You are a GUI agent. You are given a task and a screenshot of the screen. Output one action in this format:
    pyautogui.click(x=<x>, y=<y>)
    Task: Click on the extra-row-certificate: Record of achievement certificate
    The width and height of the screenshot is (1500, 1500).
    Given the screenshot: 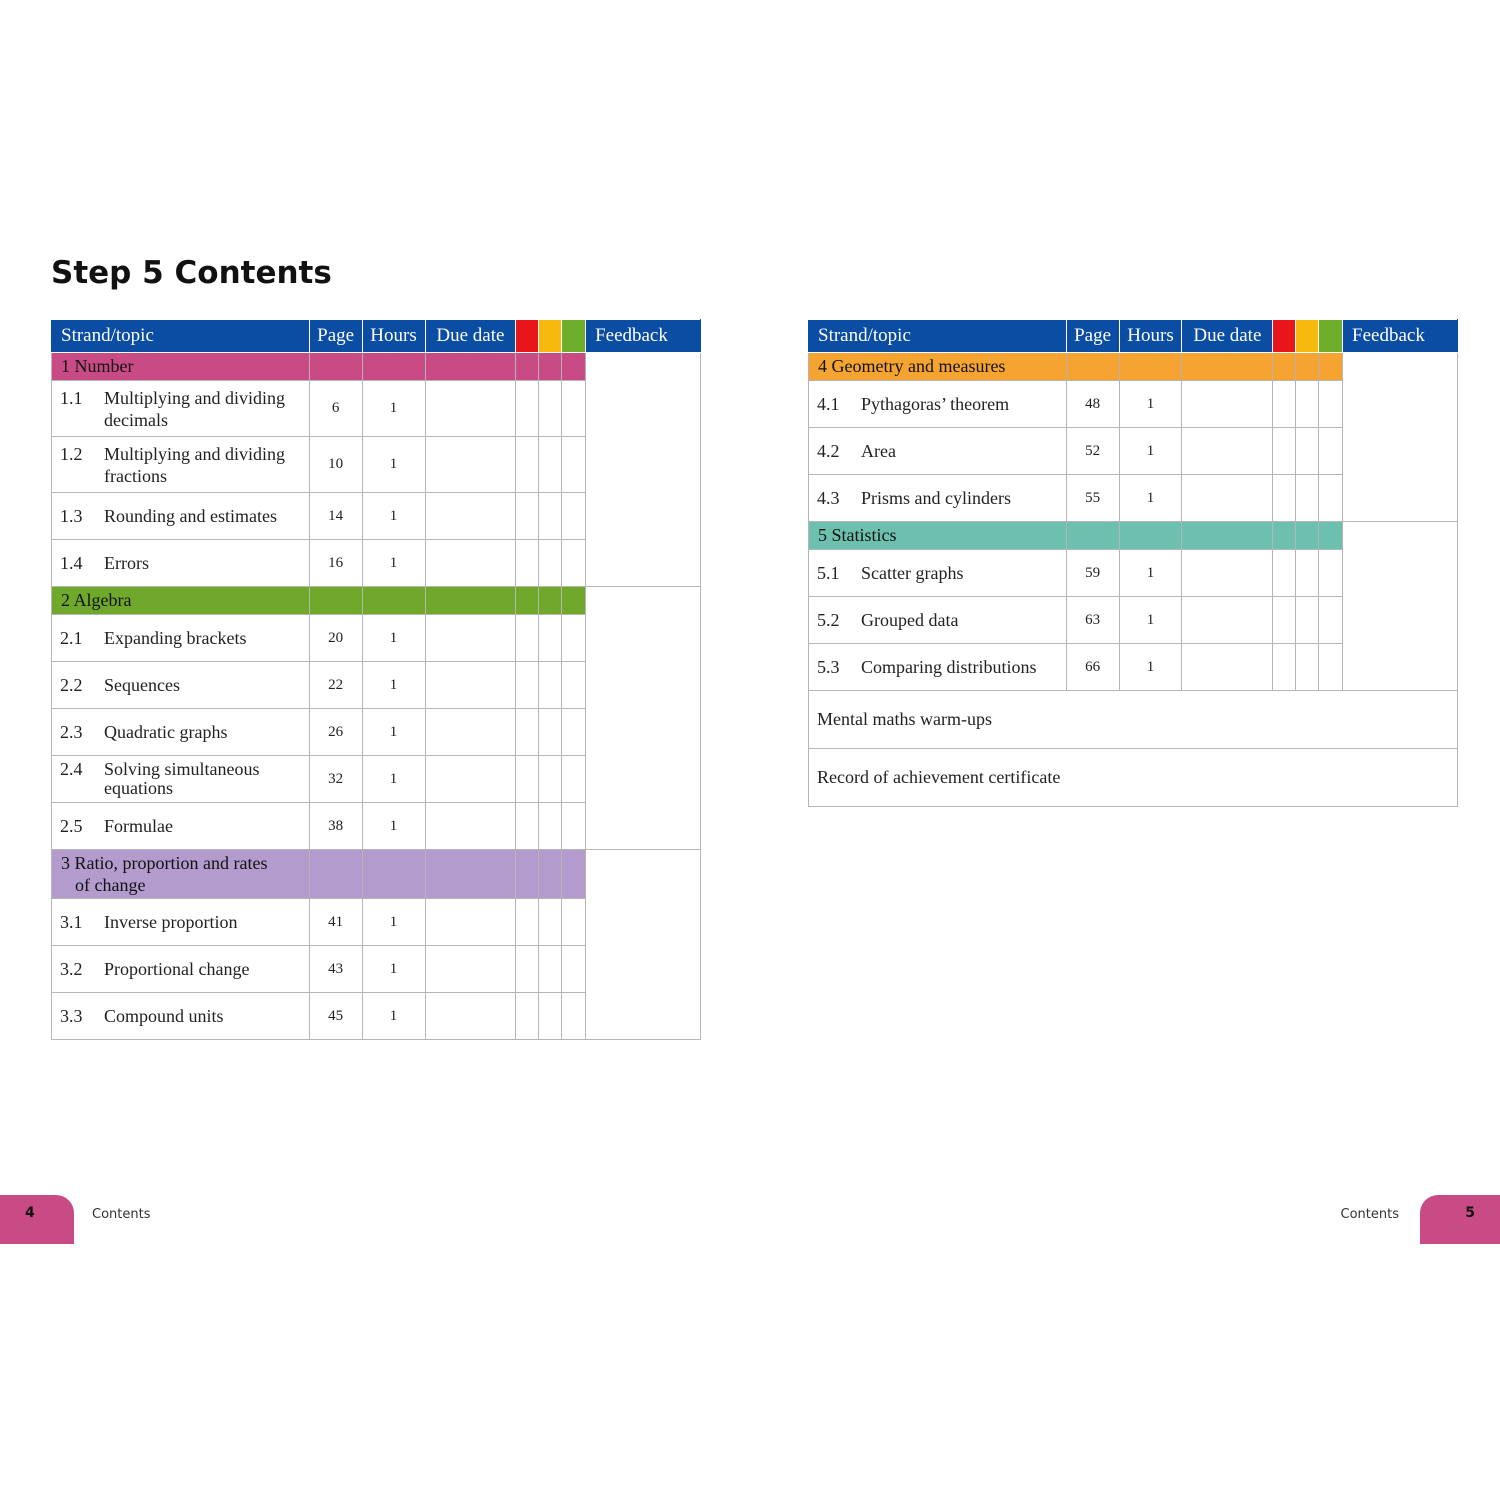 What is the action you would take?
    pyautogui.click(x=1133, y=777)
    